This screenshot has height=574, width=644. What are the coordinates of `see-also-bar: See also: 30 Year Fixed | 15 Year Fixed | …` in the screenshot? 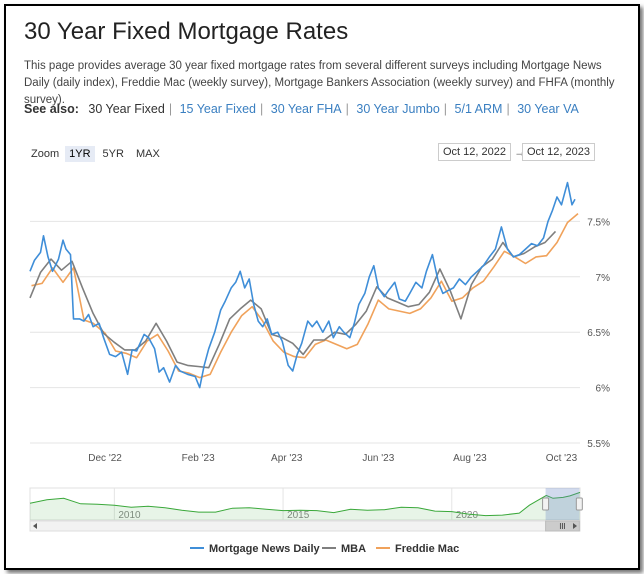 It's located at (301, 109).